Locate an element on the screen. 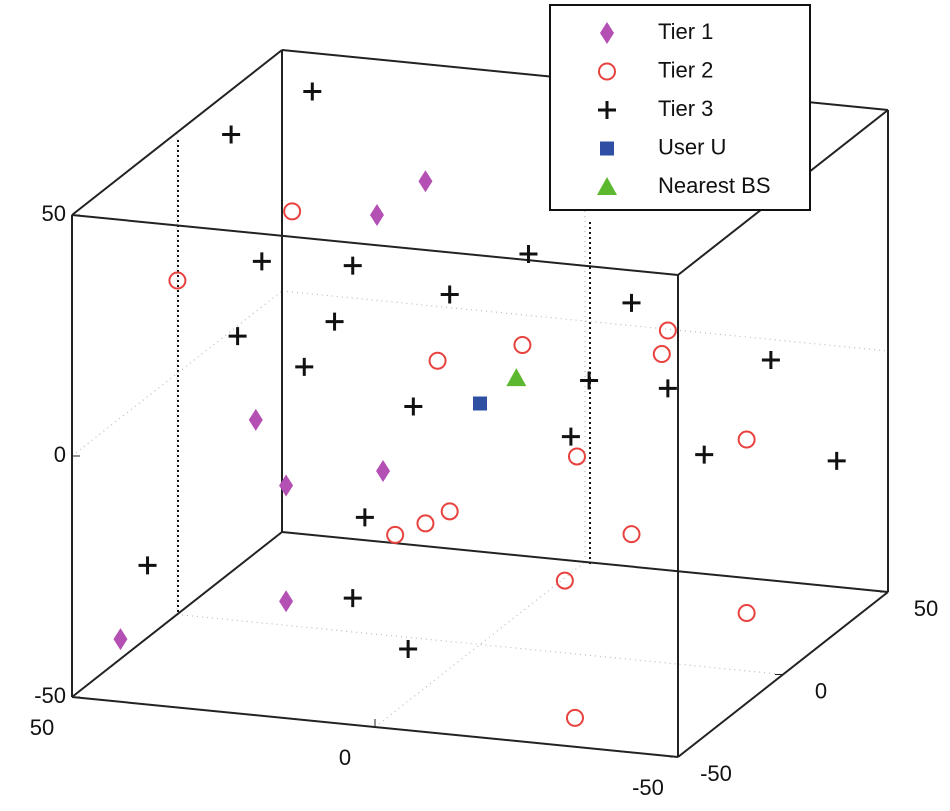 This screenshot has height=811, width=950. grid-line is located at coordinates (480, 644).